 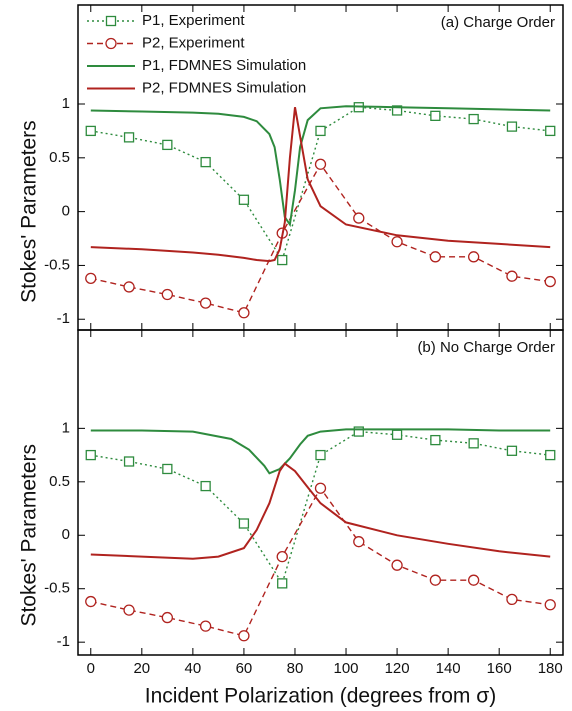 I want to click on x-tick-label: 60, so click(x=244, y=668).